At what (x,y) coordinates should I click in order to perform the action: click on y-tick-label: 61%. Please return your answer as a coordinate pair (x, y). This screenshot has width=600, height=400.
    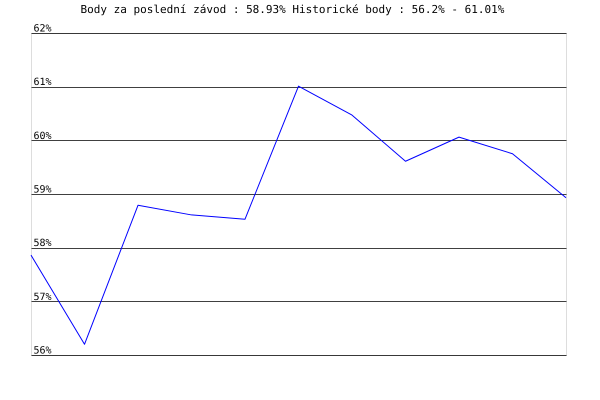
    Looking at the image, I should click on (43, 82).